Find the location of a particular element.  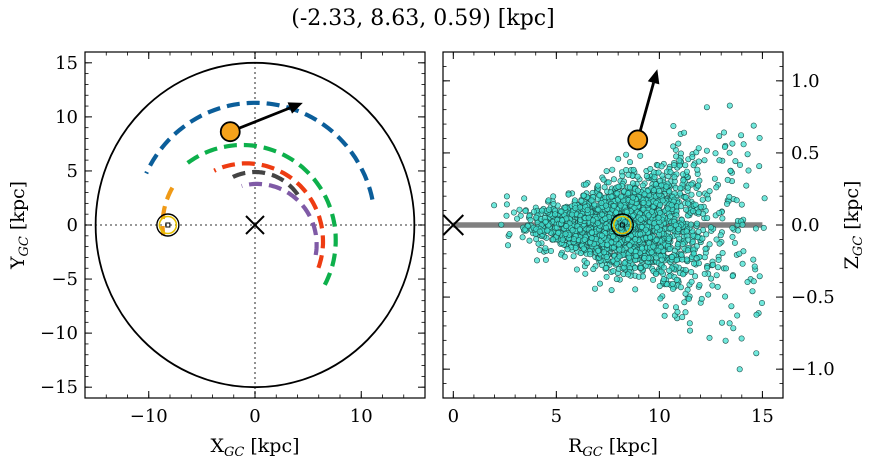

velocity-arrow-shaft is located at coordinates (260, 119).